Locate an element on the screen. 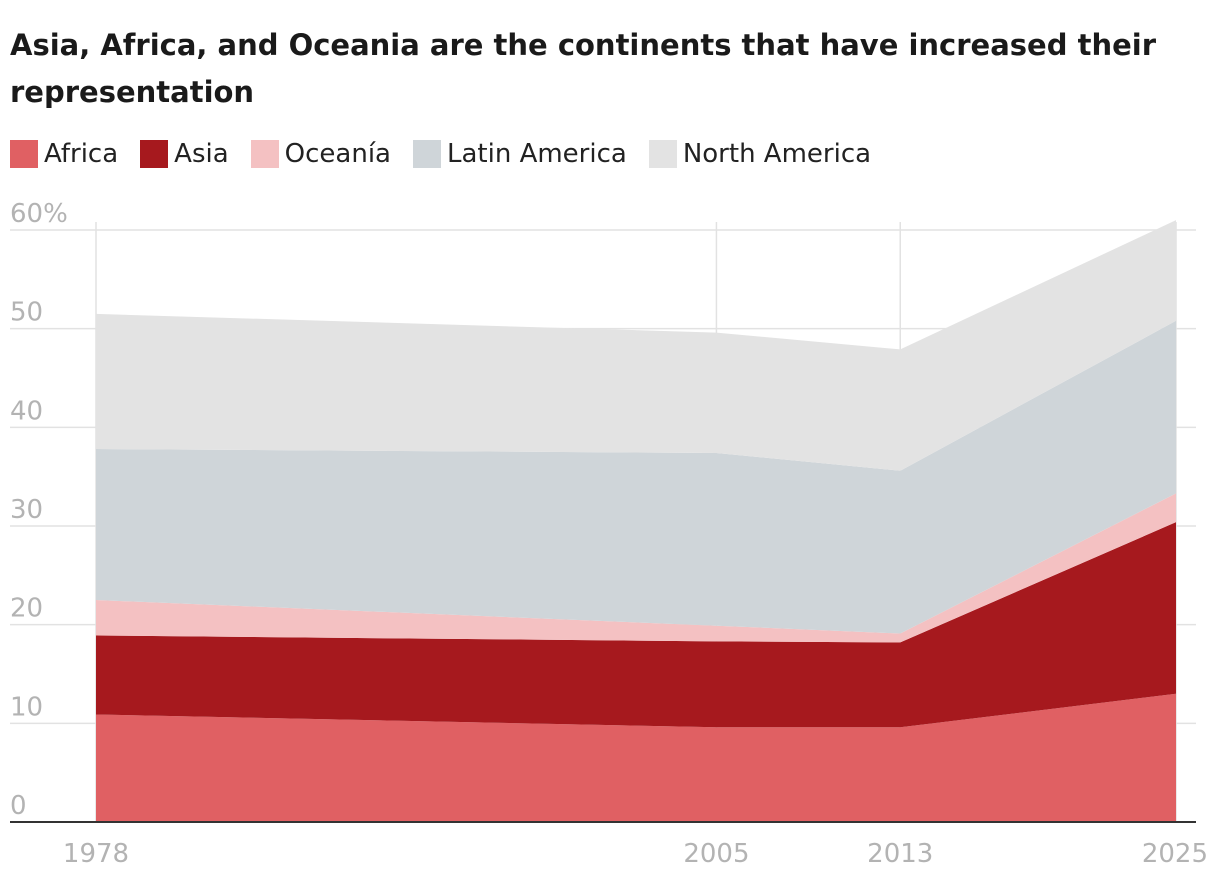 Image resolution: width=1220 pixels, height=874 pixels. x-tick-label: 2025 is located at coordinates (1175, 854).